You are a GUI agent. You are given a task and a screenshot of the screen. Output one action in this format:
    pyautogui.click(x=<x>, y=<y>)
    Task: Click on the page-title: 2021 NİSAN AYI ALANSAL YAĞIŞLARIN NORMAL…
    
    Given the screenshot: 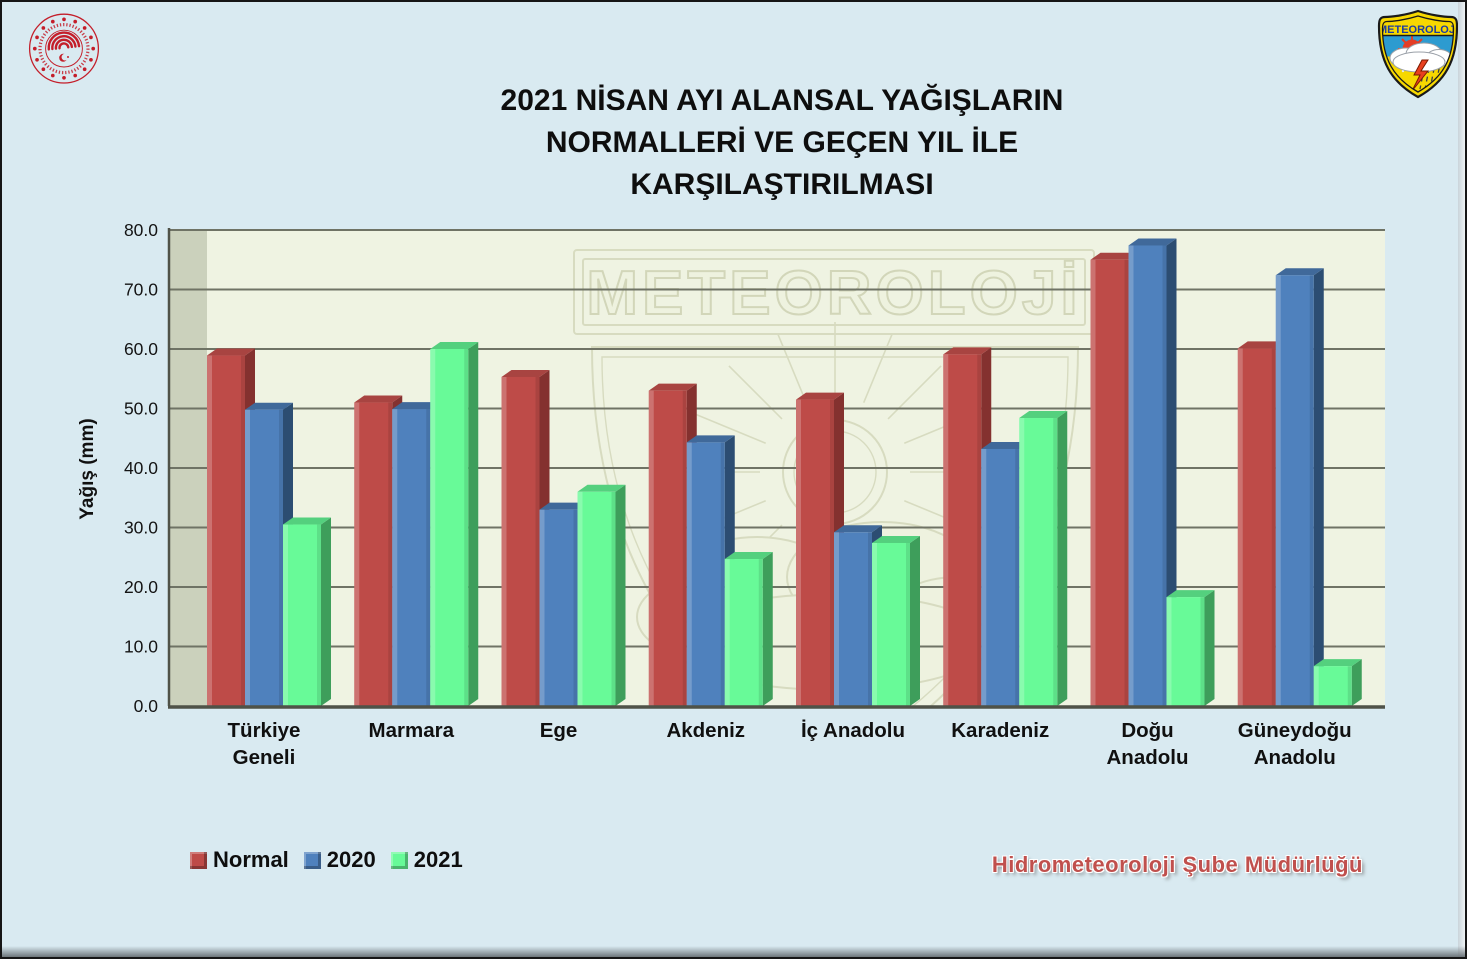 What is the action you would take?
    pyautogui.click(x=782, y=143)
    